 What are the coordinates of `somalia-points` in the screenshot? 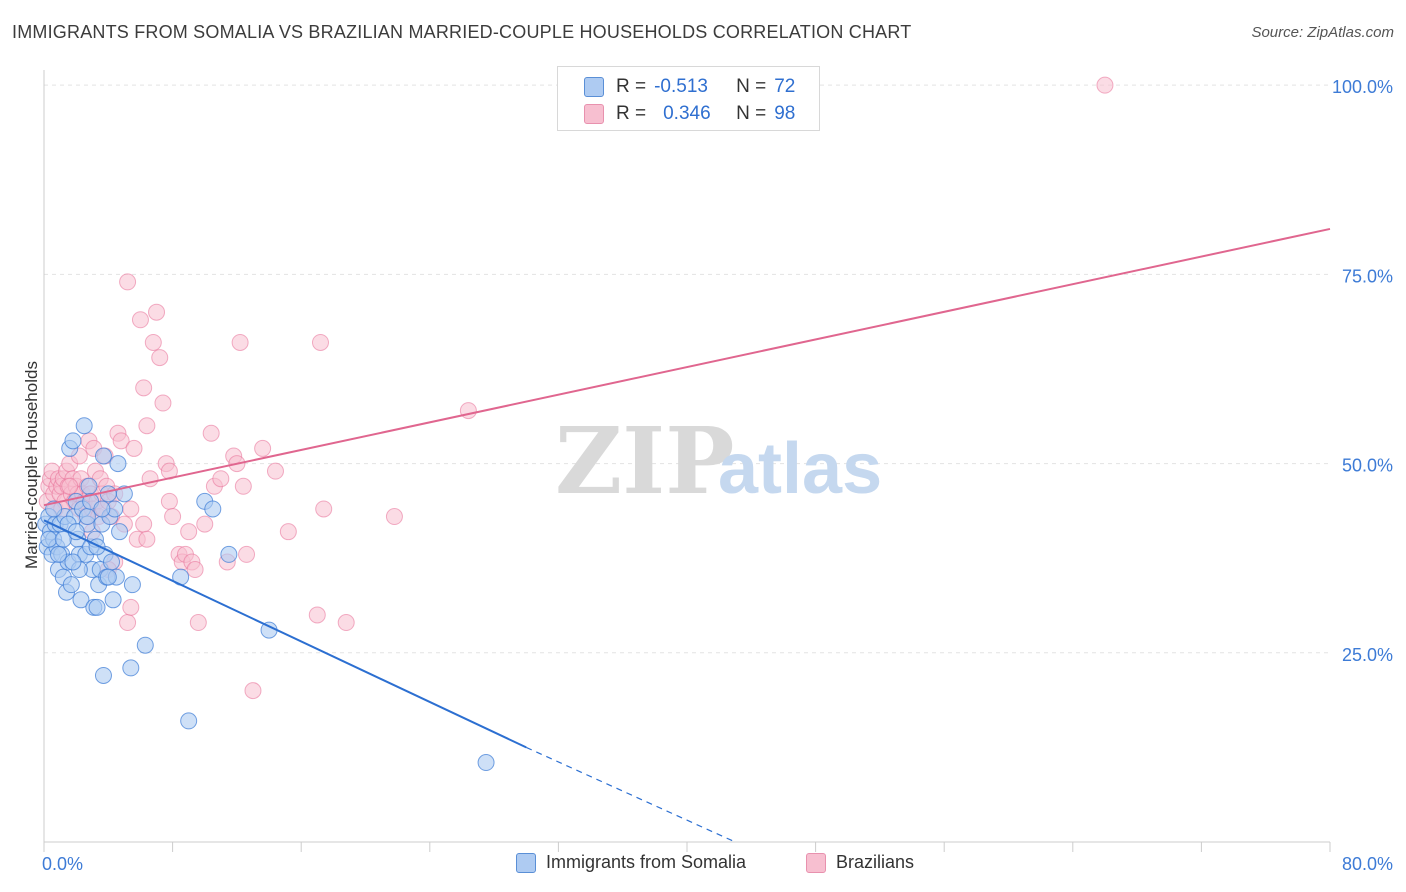 It's located at (266, 594).